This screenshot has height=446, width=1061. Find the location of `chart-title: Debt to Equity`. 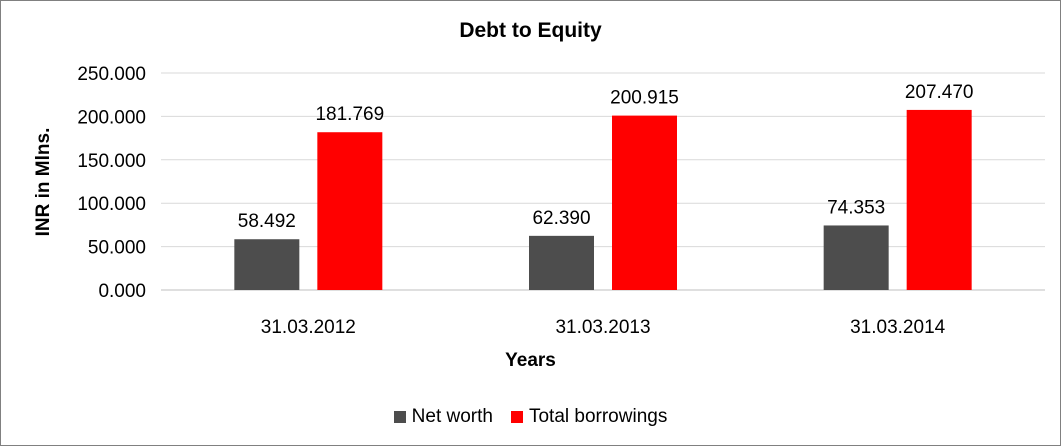

chart-title: Debt to Equity is located at coordinates (530, 30).